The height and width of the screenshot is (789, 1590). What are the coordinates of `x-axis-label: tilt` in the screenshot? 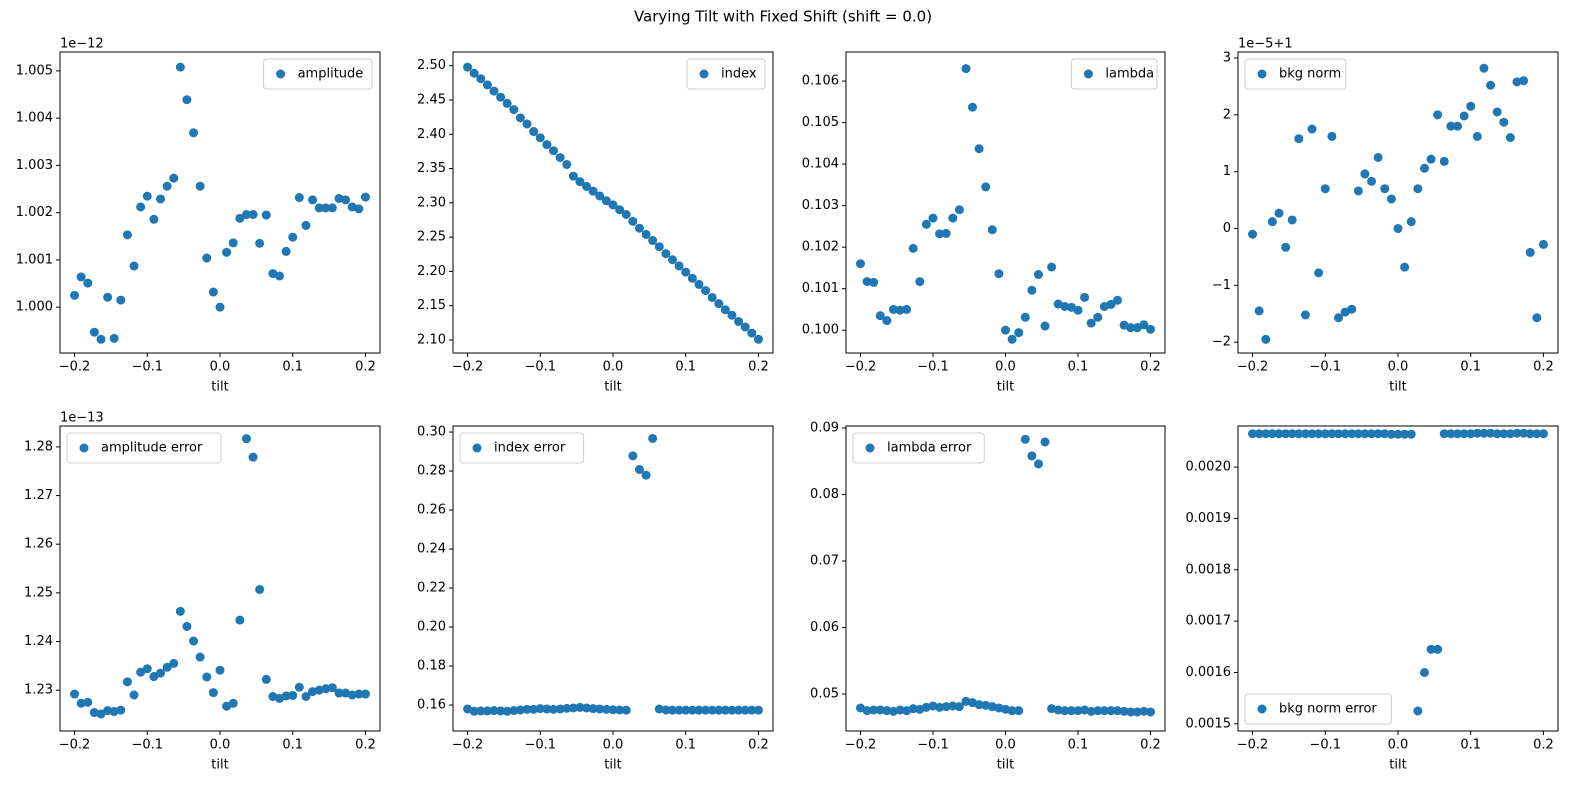 It's located at (1397, 765).